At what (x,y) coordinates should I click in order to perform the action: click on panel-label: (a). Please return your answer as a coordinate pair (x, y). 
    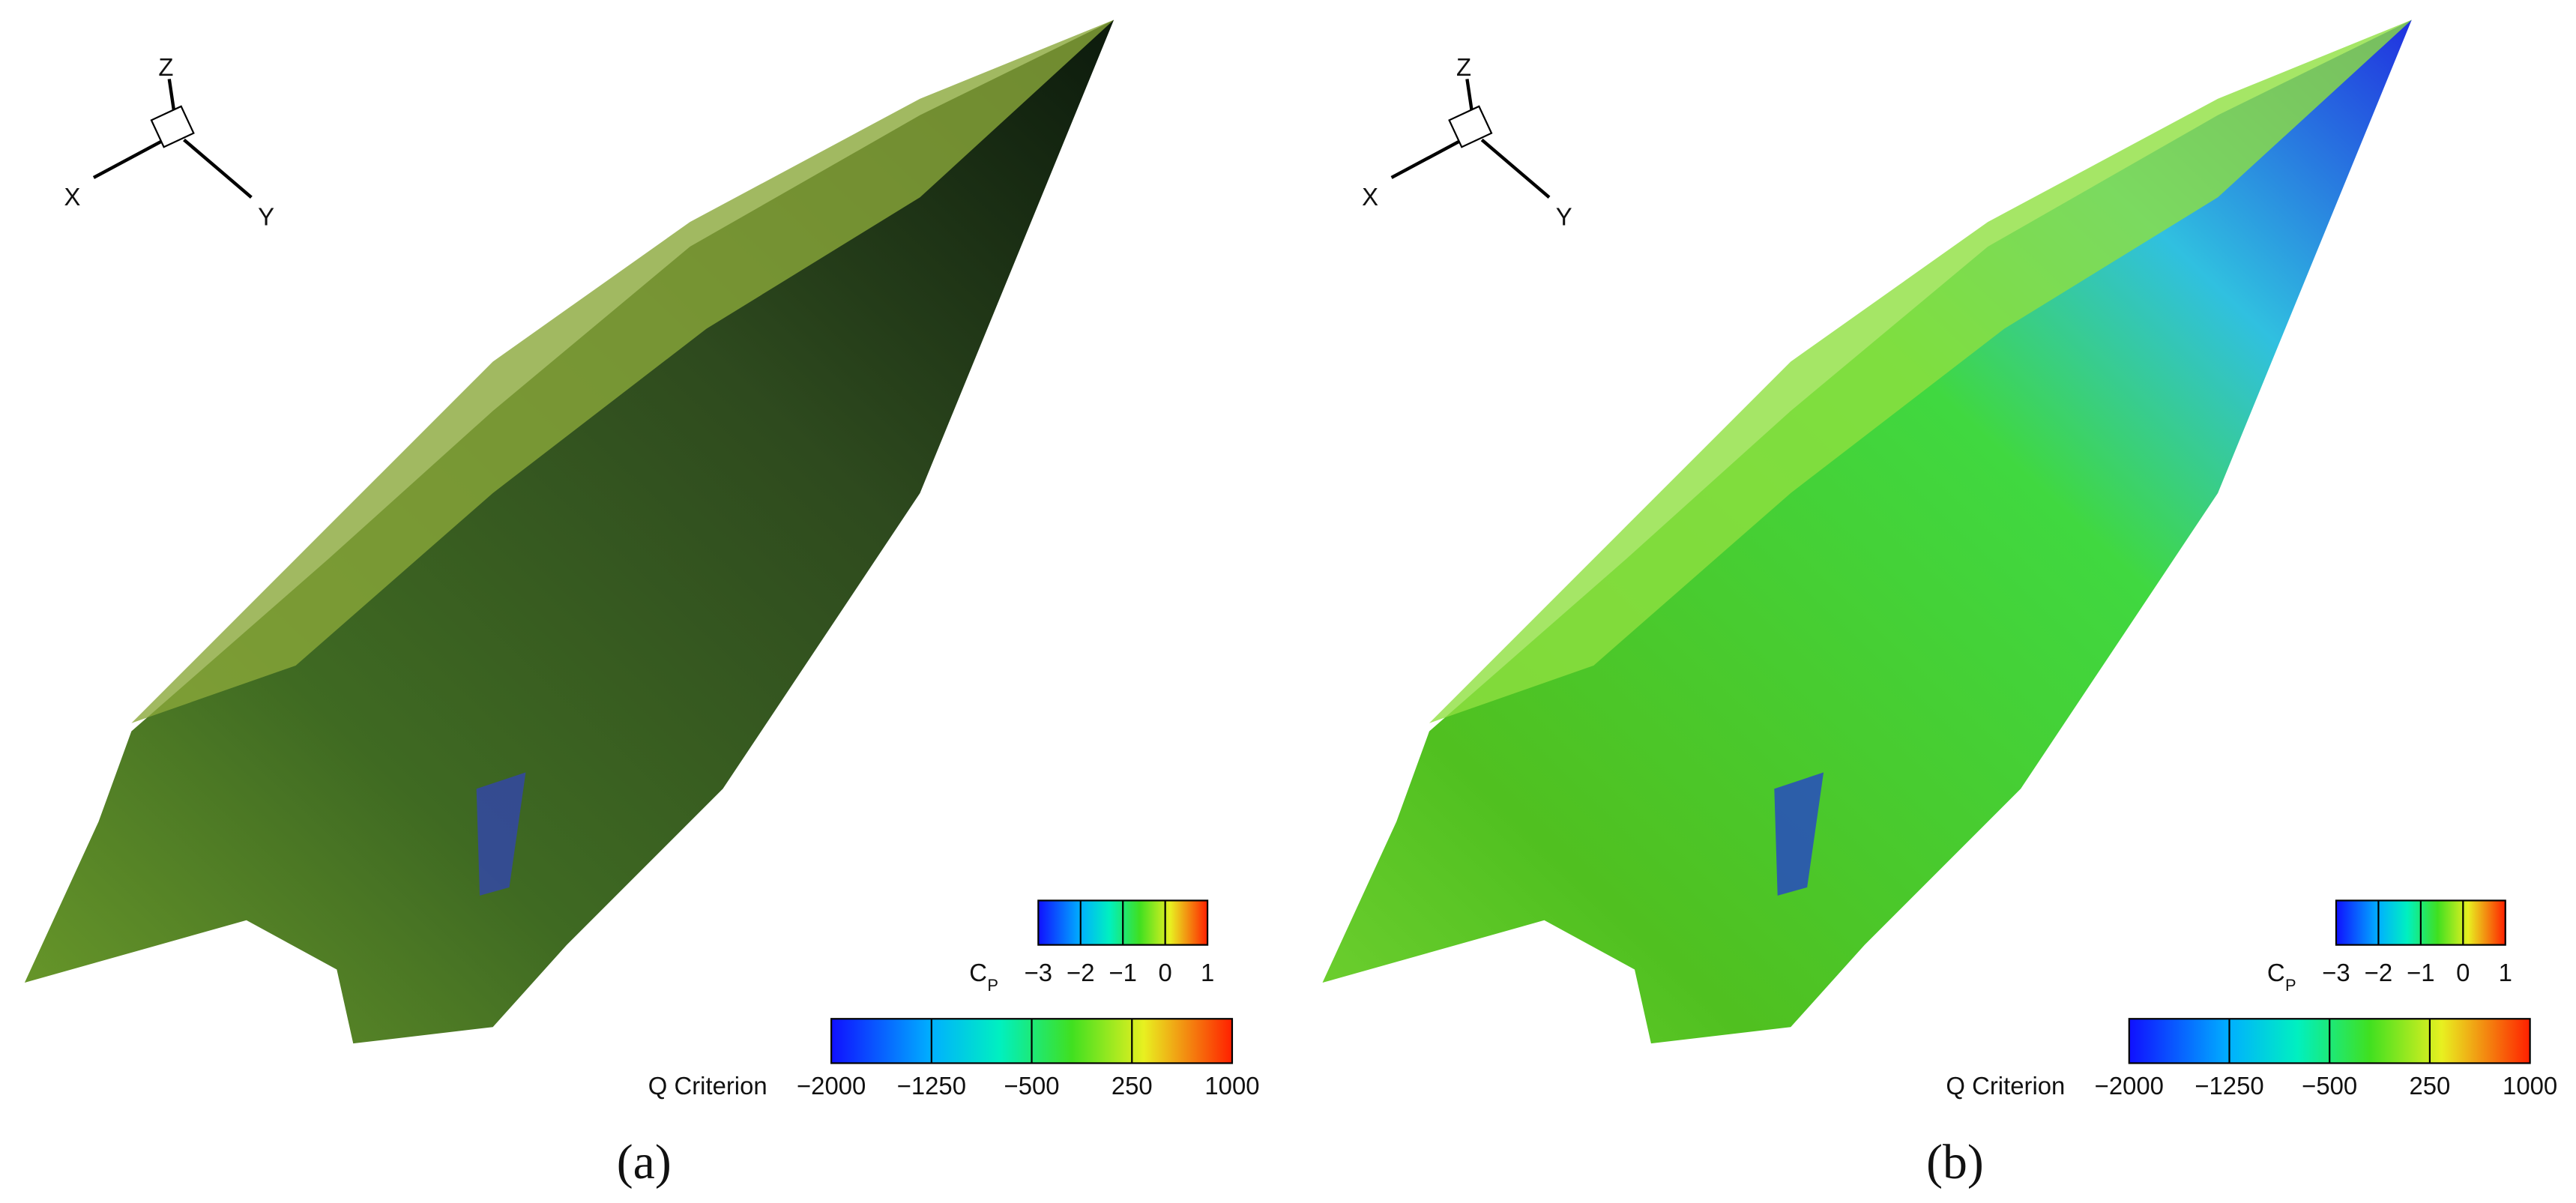
    Looking at the image, I should click on (645, 1162).